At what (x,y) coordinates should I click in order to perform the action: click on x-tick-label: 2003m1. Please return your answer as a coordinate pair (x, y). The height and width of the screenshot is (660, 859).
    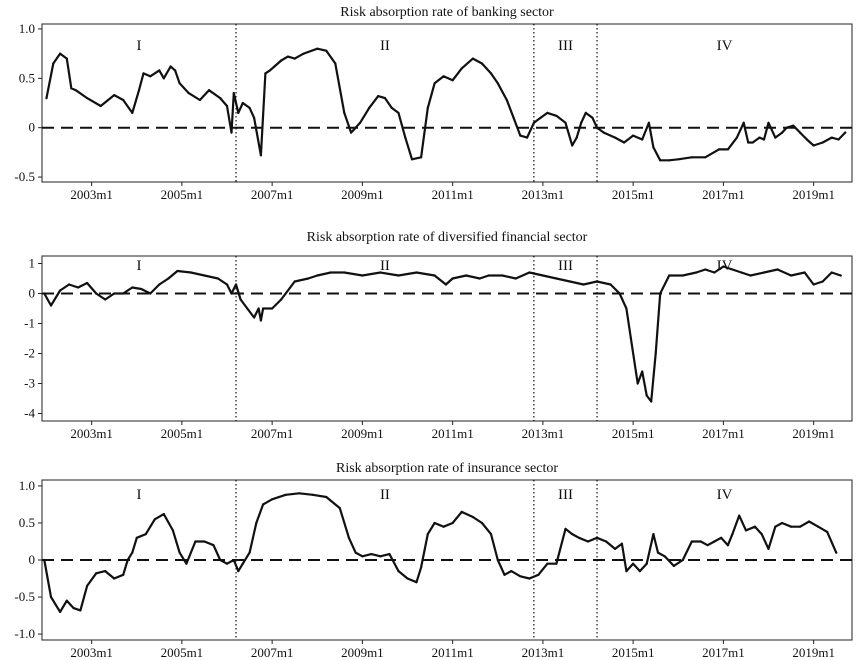
    Looking at the image, I should click on (91, 194).